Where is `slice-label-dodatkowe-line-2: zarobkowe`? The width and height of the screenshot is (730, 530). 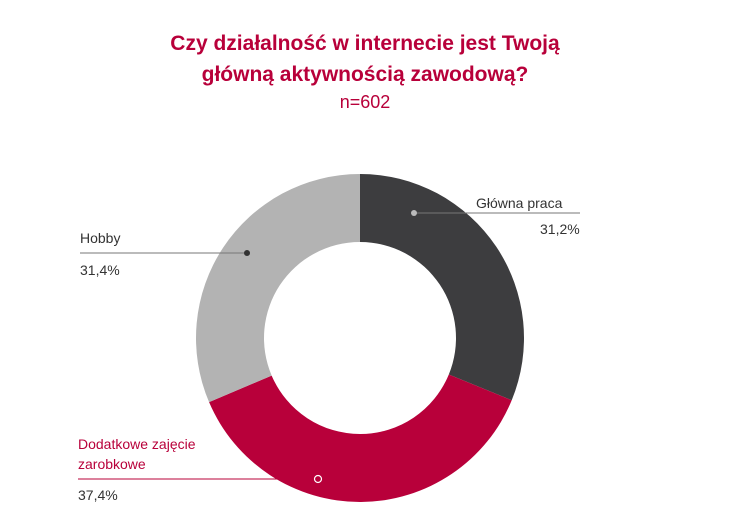 slice-label-dodatkowe-line-2: zarobkowe is located at coordinates (112, 464).